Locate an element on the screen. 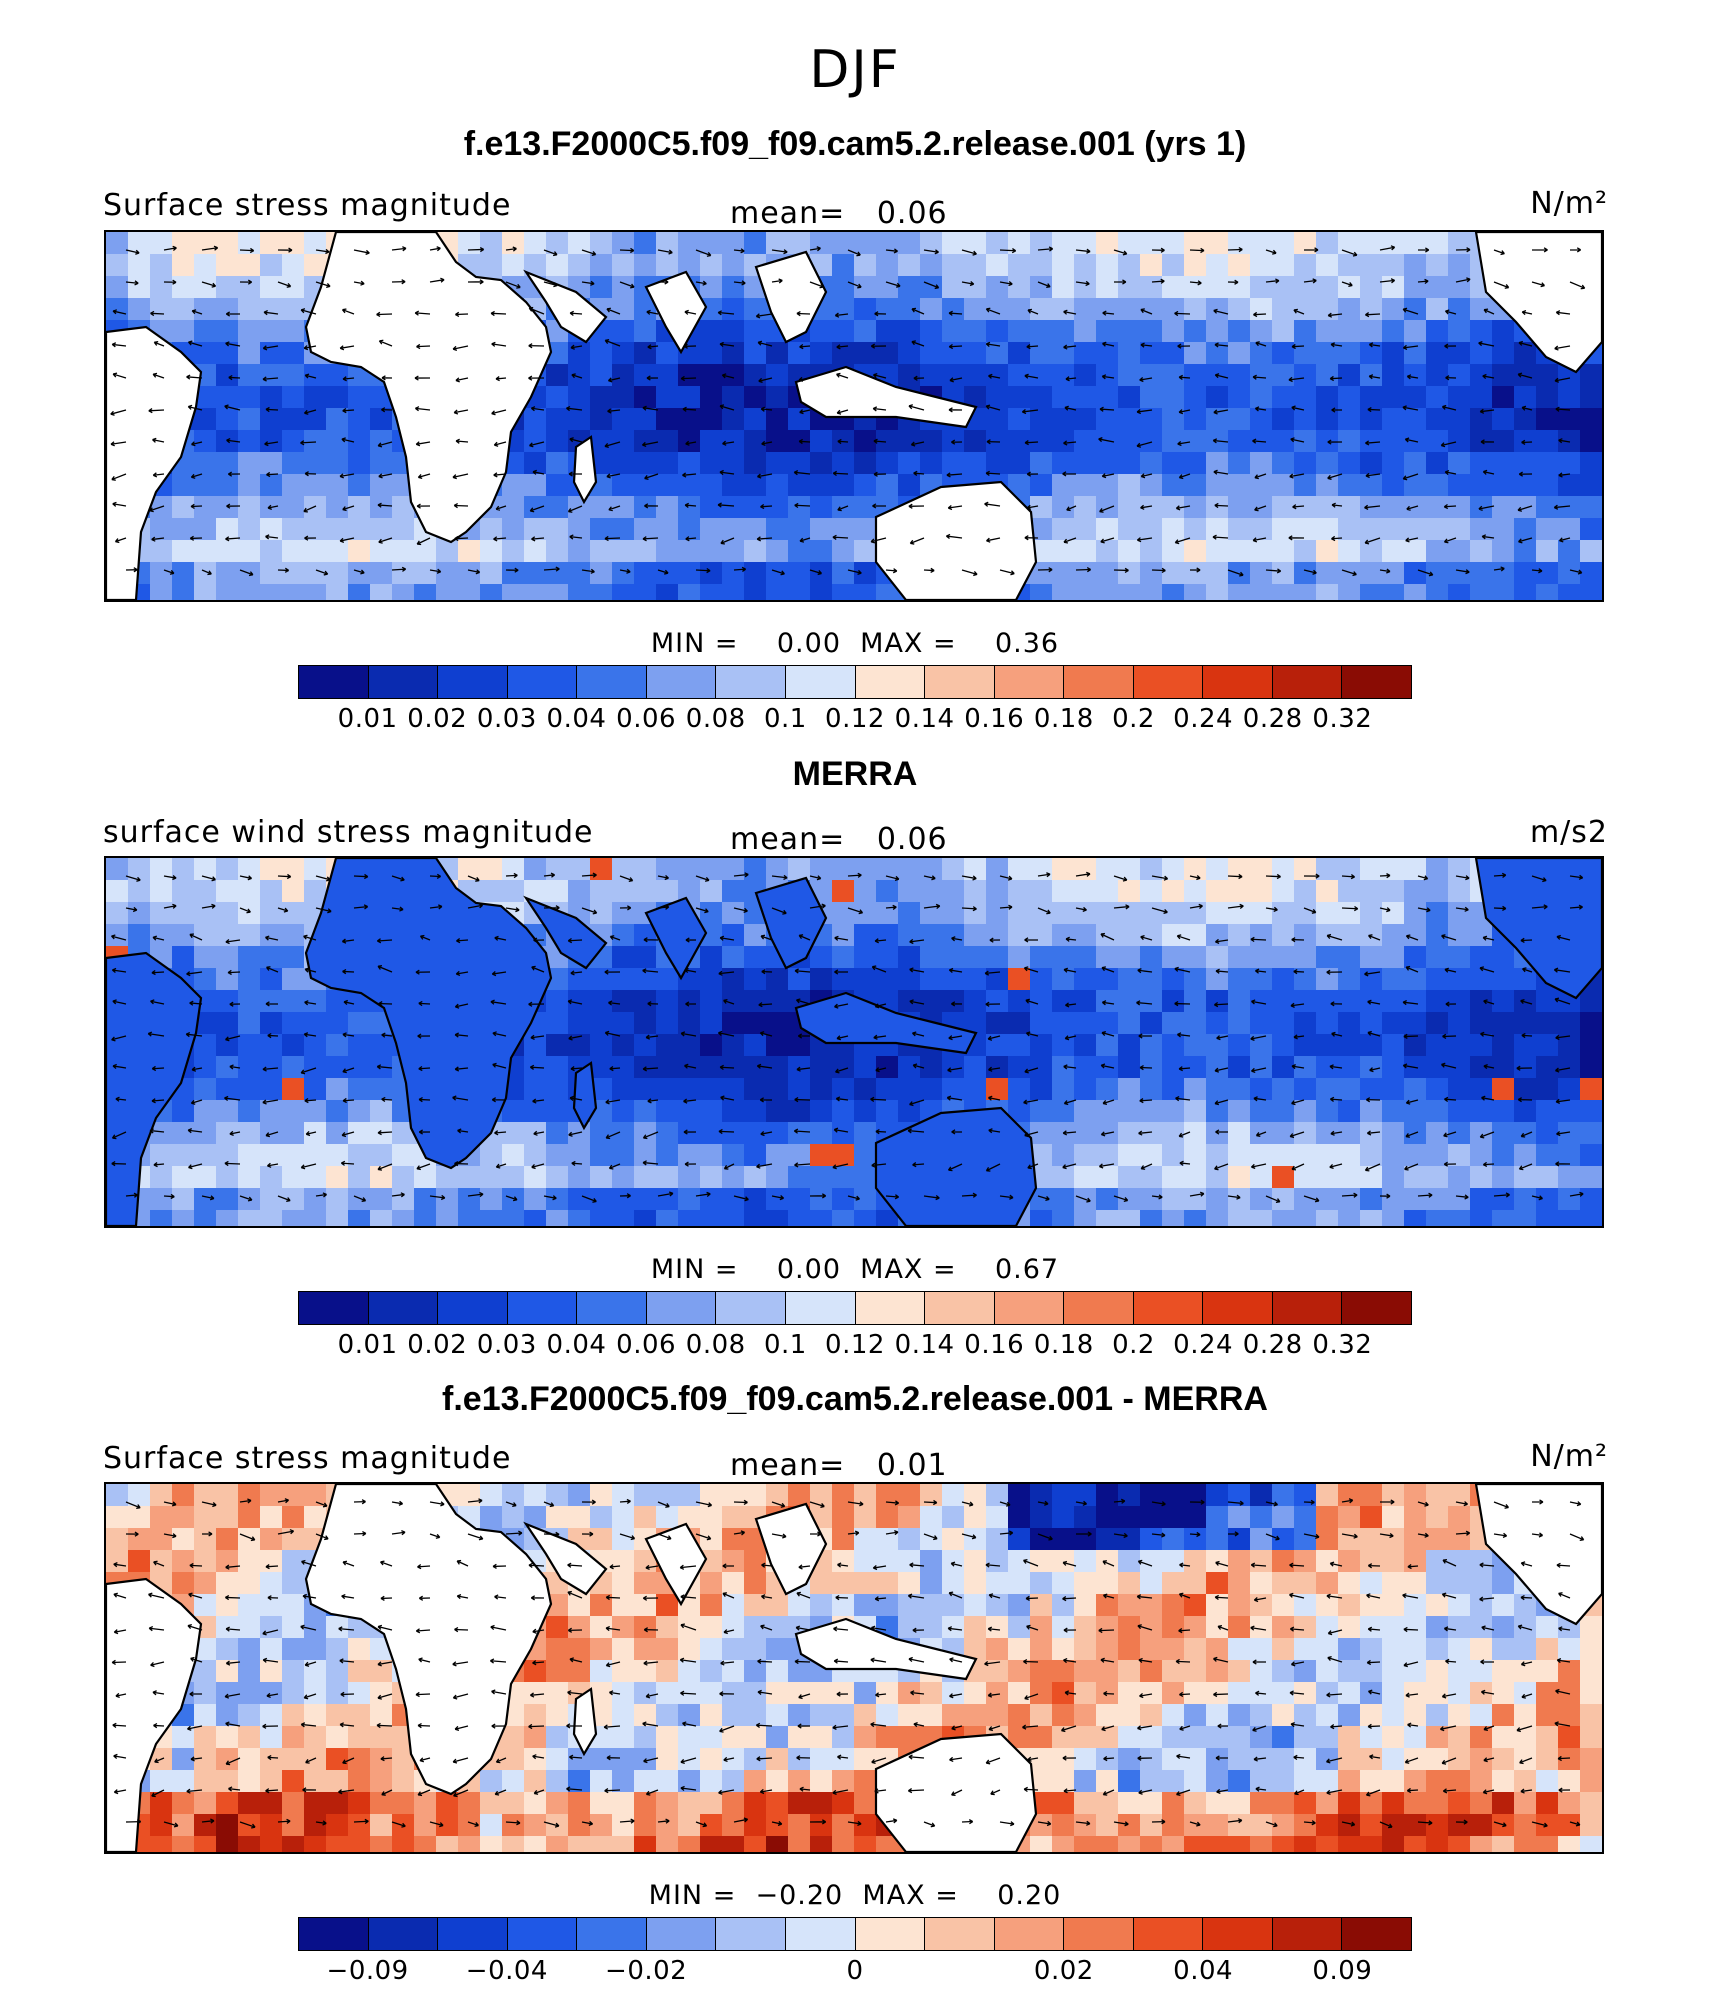 The width and height of the screenshot is (1710, 1990). land-seasia is located at coordinates (791, 923).